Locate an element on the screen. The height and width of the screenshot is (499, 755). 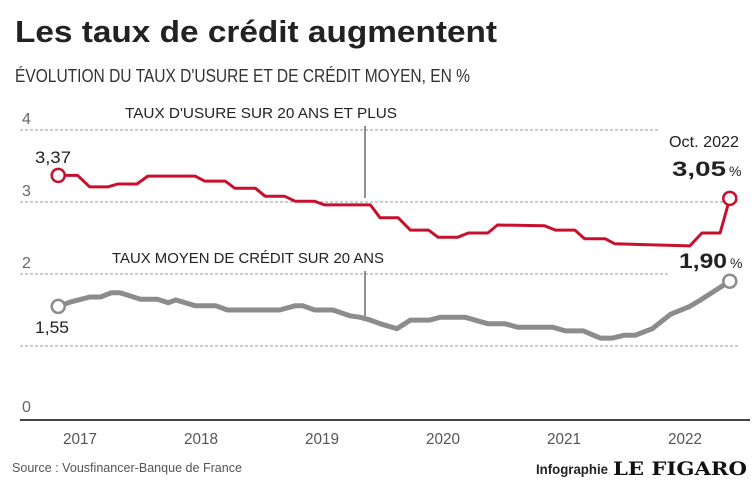
x-tick-label: 2018 is located at coordinates (201, 439).